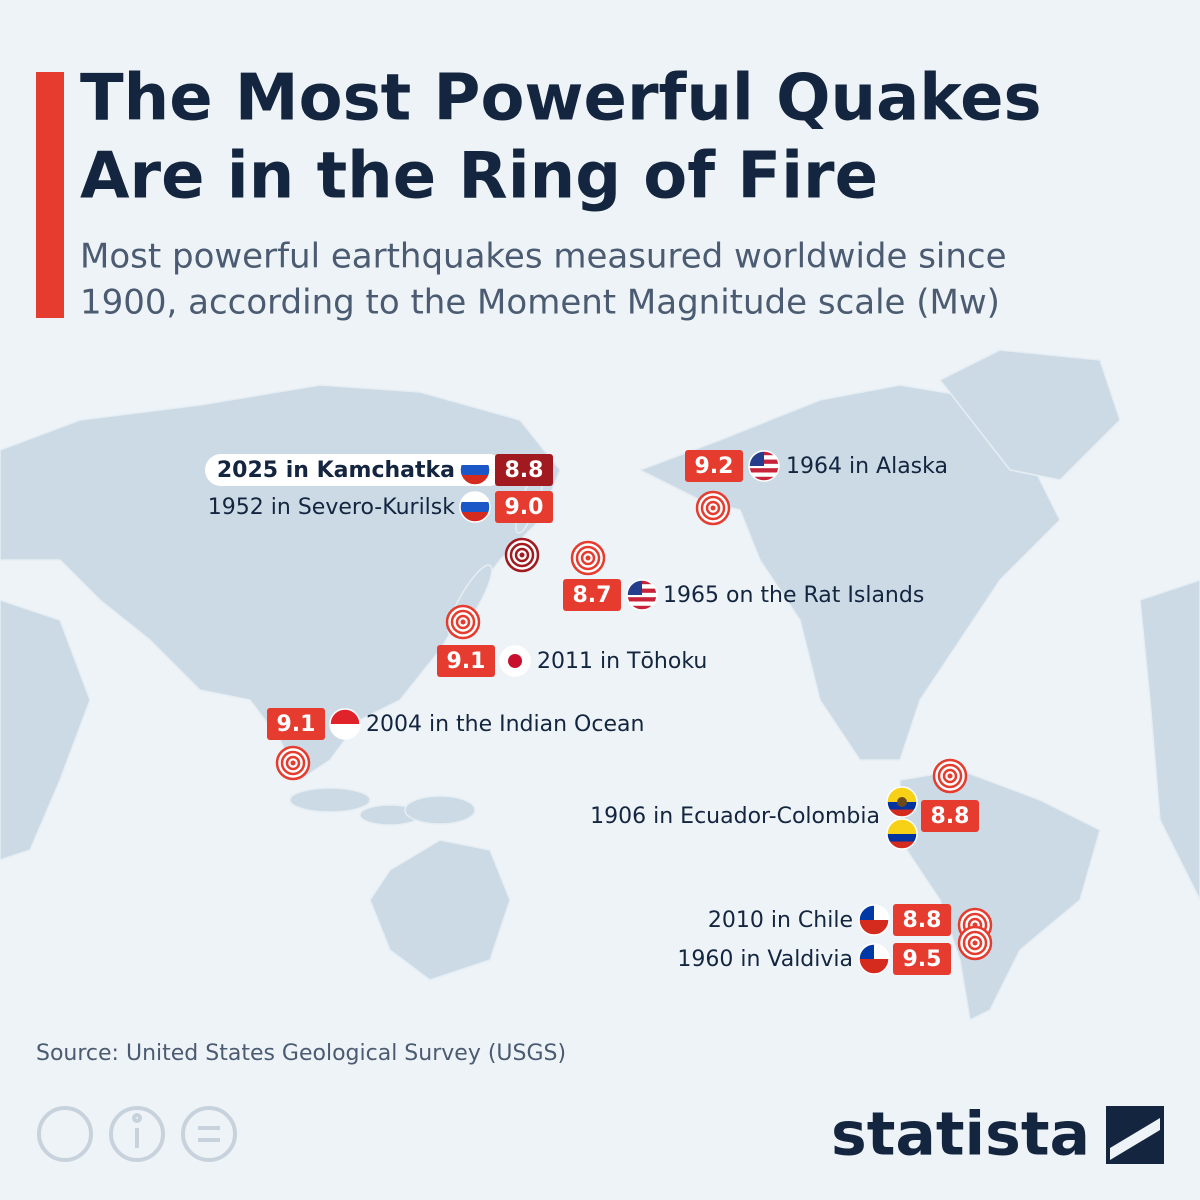 The width and height of the screenshot is (1200, 1200). What do you see at coordinates (1135, 1139) in the screenshot?
I see `brand-icon-stripe` at bounding box center [1135, 1139].